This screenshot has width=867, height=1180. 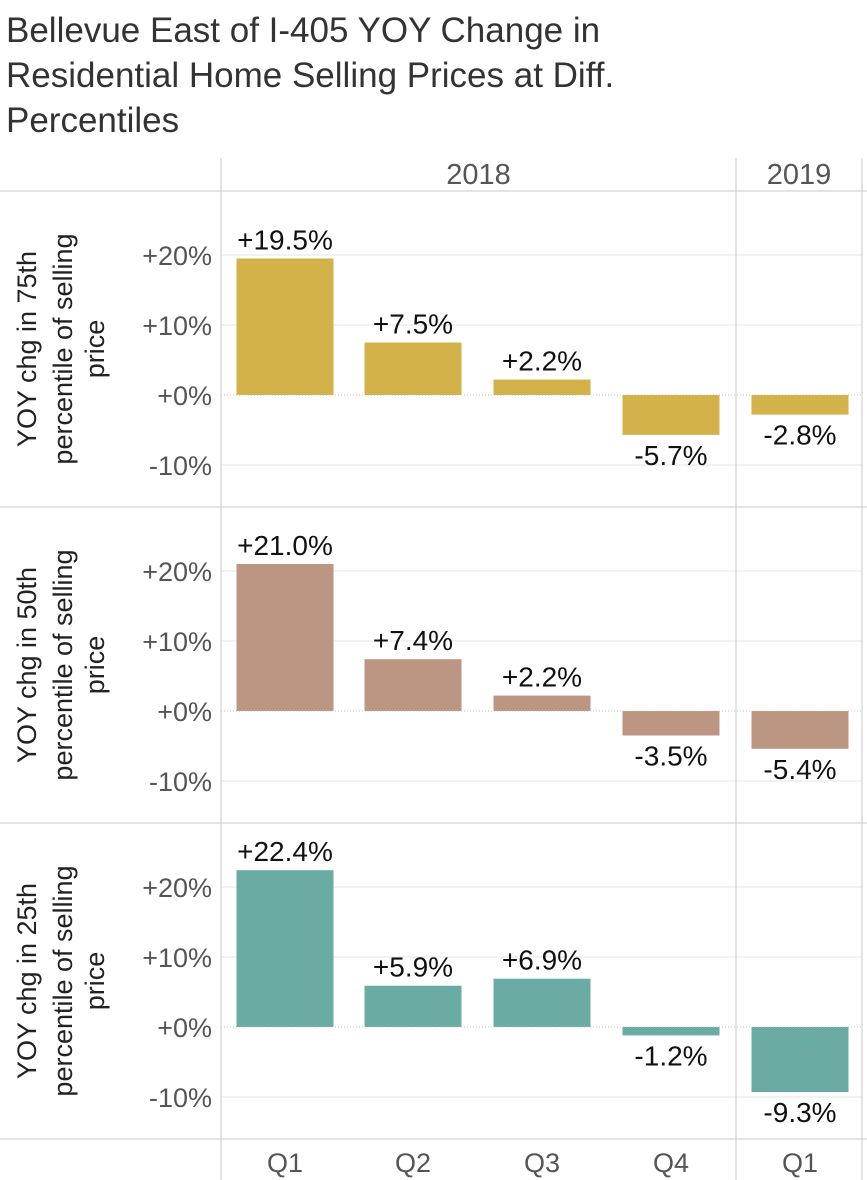 I want to click on data-label: +22.4%, so click(x=285, y=851).